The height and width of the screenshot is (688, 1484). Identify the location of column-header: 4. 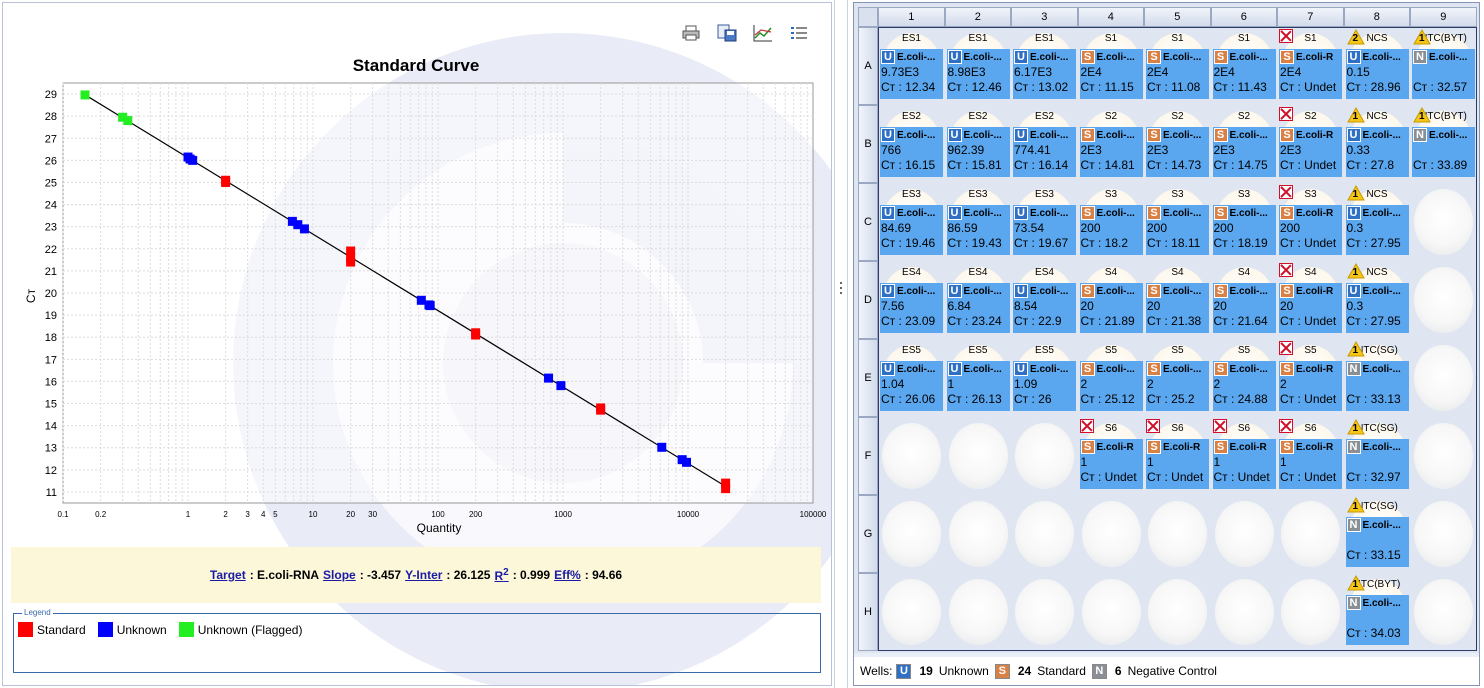
(1110, 17).